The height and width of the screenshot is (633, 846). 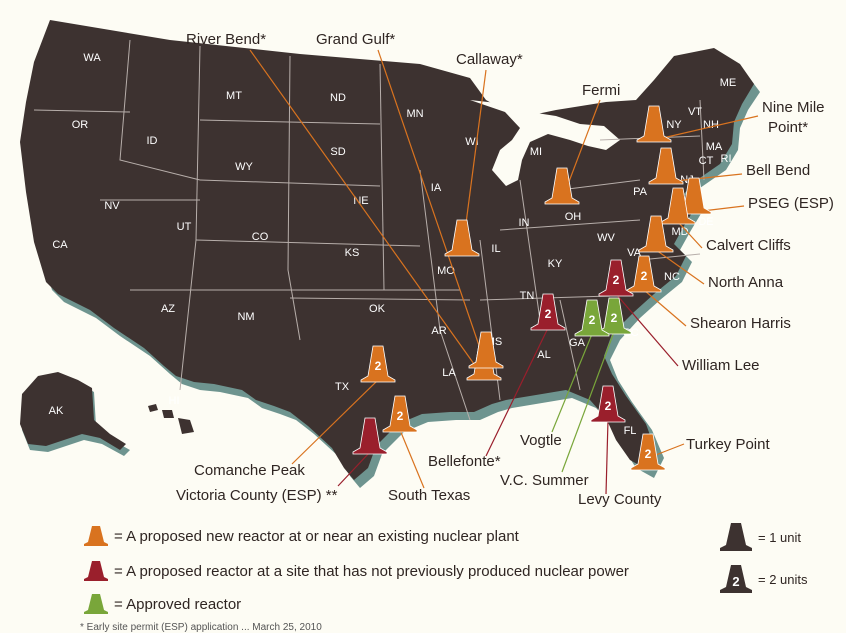 What do you see at coordinates (791, 203) in the screenshot?
I see `site-label-pseg-esp: PSEG (ESP)` at bounding box center [791, 203].